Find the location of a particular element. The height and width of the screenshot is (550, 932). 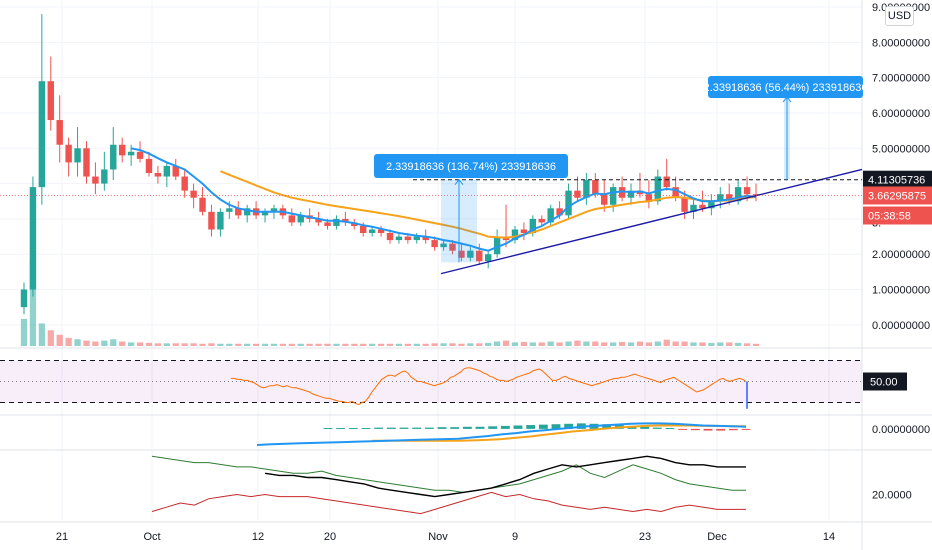

rsi-pane is located at coordinates (431, 384).